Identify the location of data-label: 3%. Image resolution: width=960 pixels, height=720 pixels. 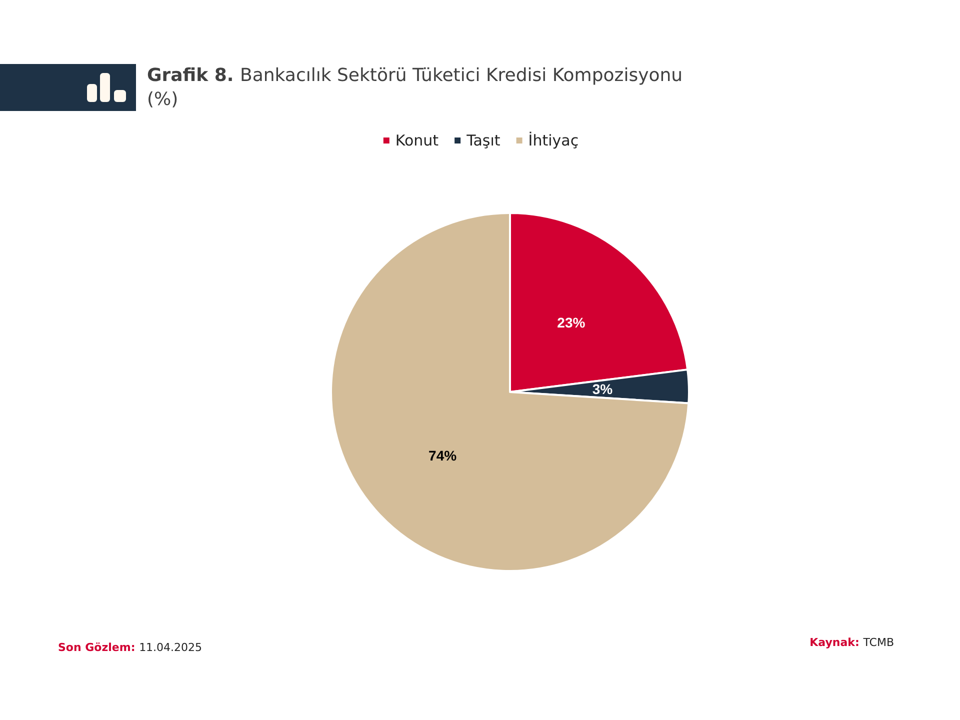
(603, 389).